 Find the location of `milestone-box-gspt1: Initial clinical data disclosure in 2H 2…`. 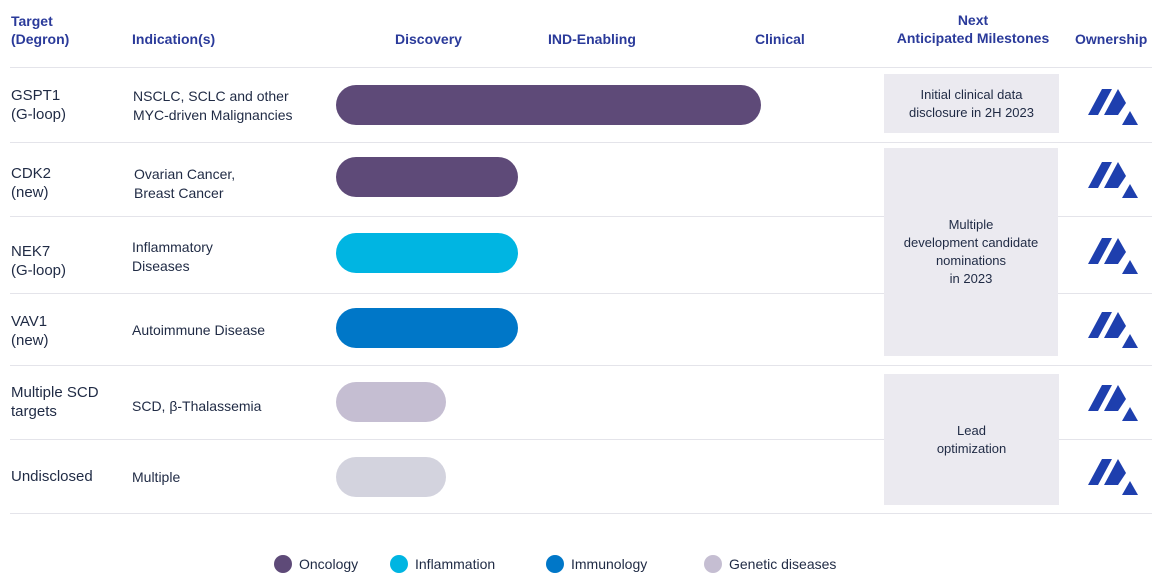

milestone-box-gspt1: Initial clinical data disclosure in 2H 2… is located at coordinates (971, 103).